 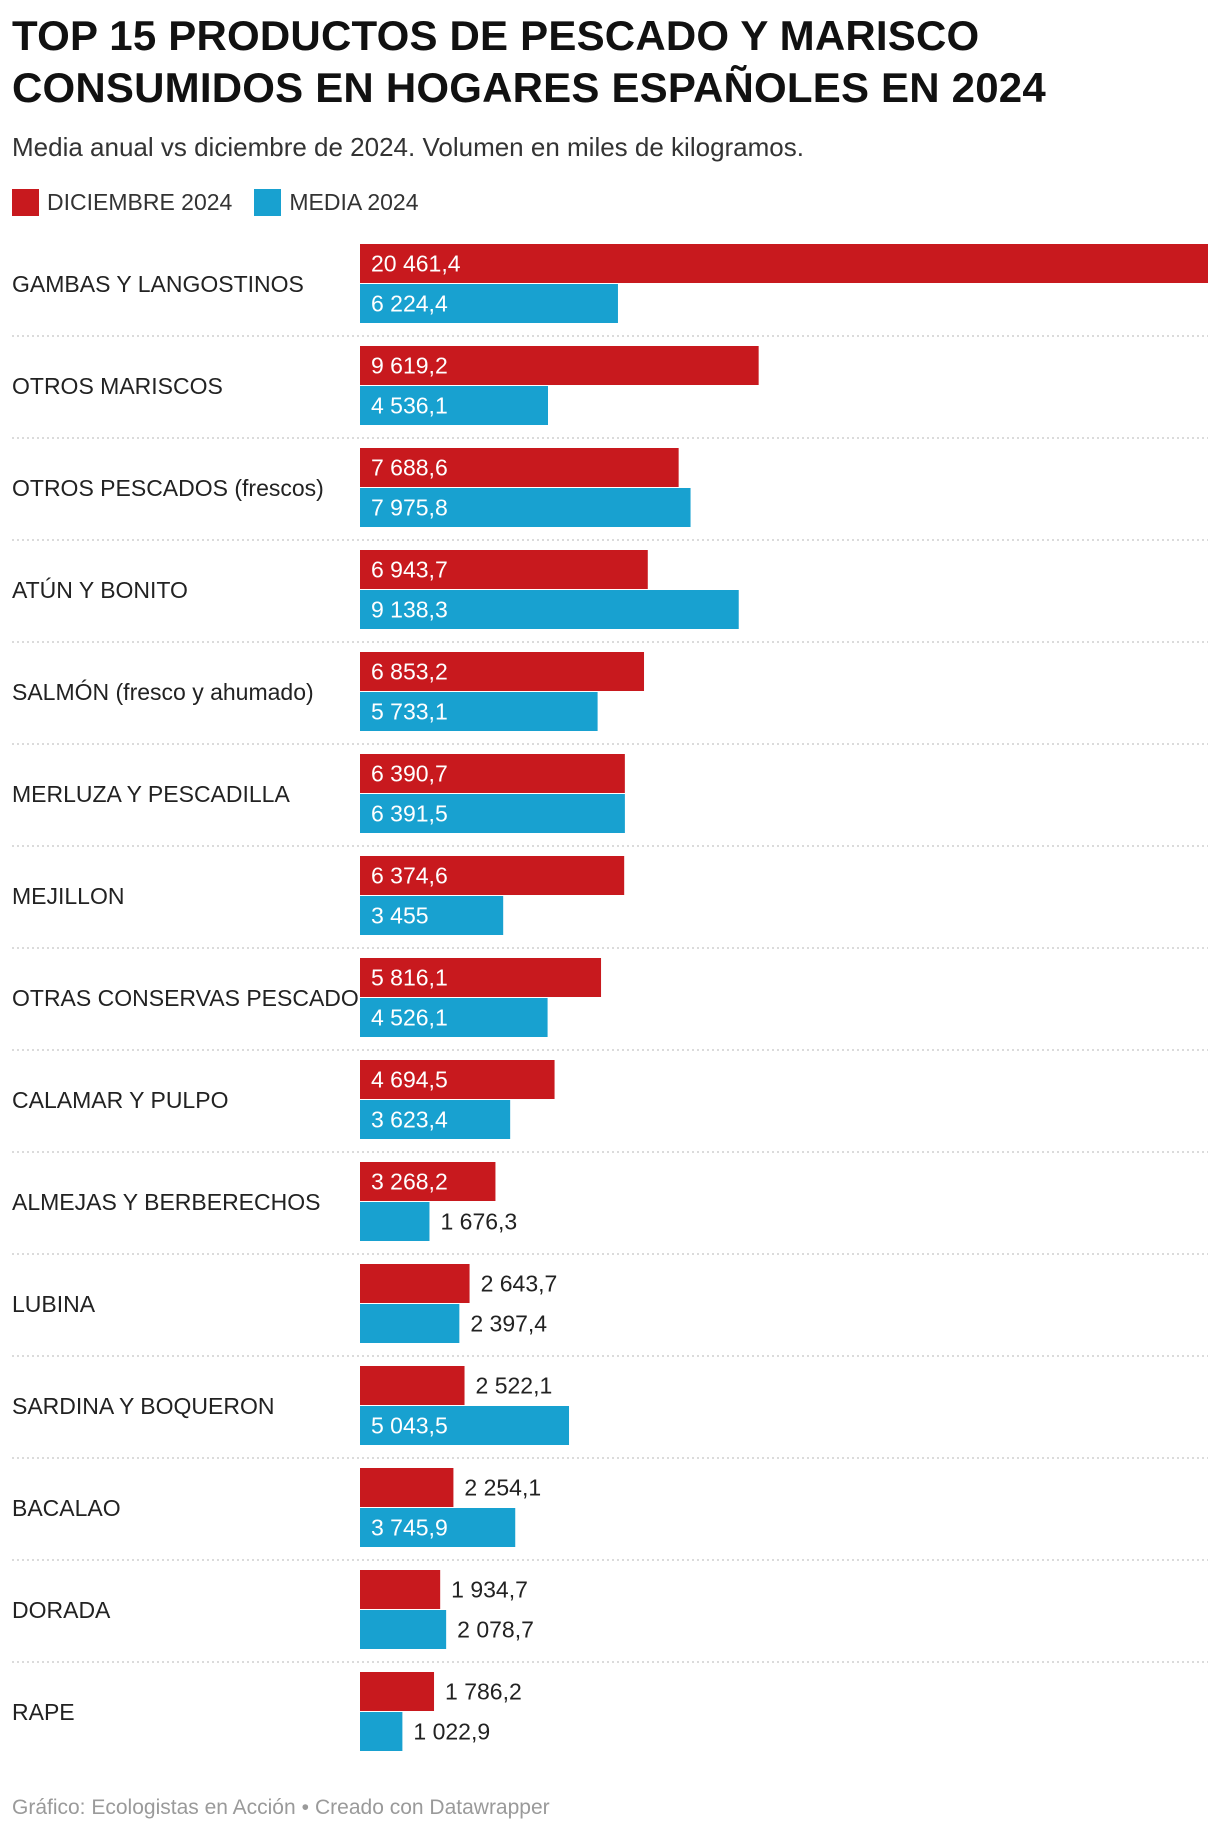 What do you see at coordinates (409, 978) in the screenshot?
I see `value-label-diciembre-otras-conservas-pescado: 5 816,1` at bounding box center [409, 978].